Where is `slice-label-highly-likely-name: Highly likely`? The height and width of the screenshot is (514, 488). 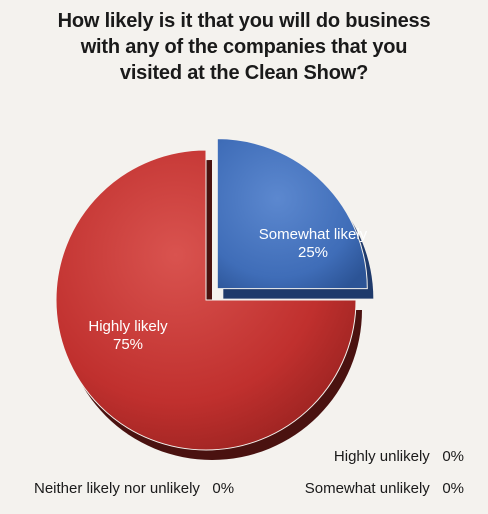
slice-label-highly-likely-name: Highly likely is located at coordinates (128, 326).